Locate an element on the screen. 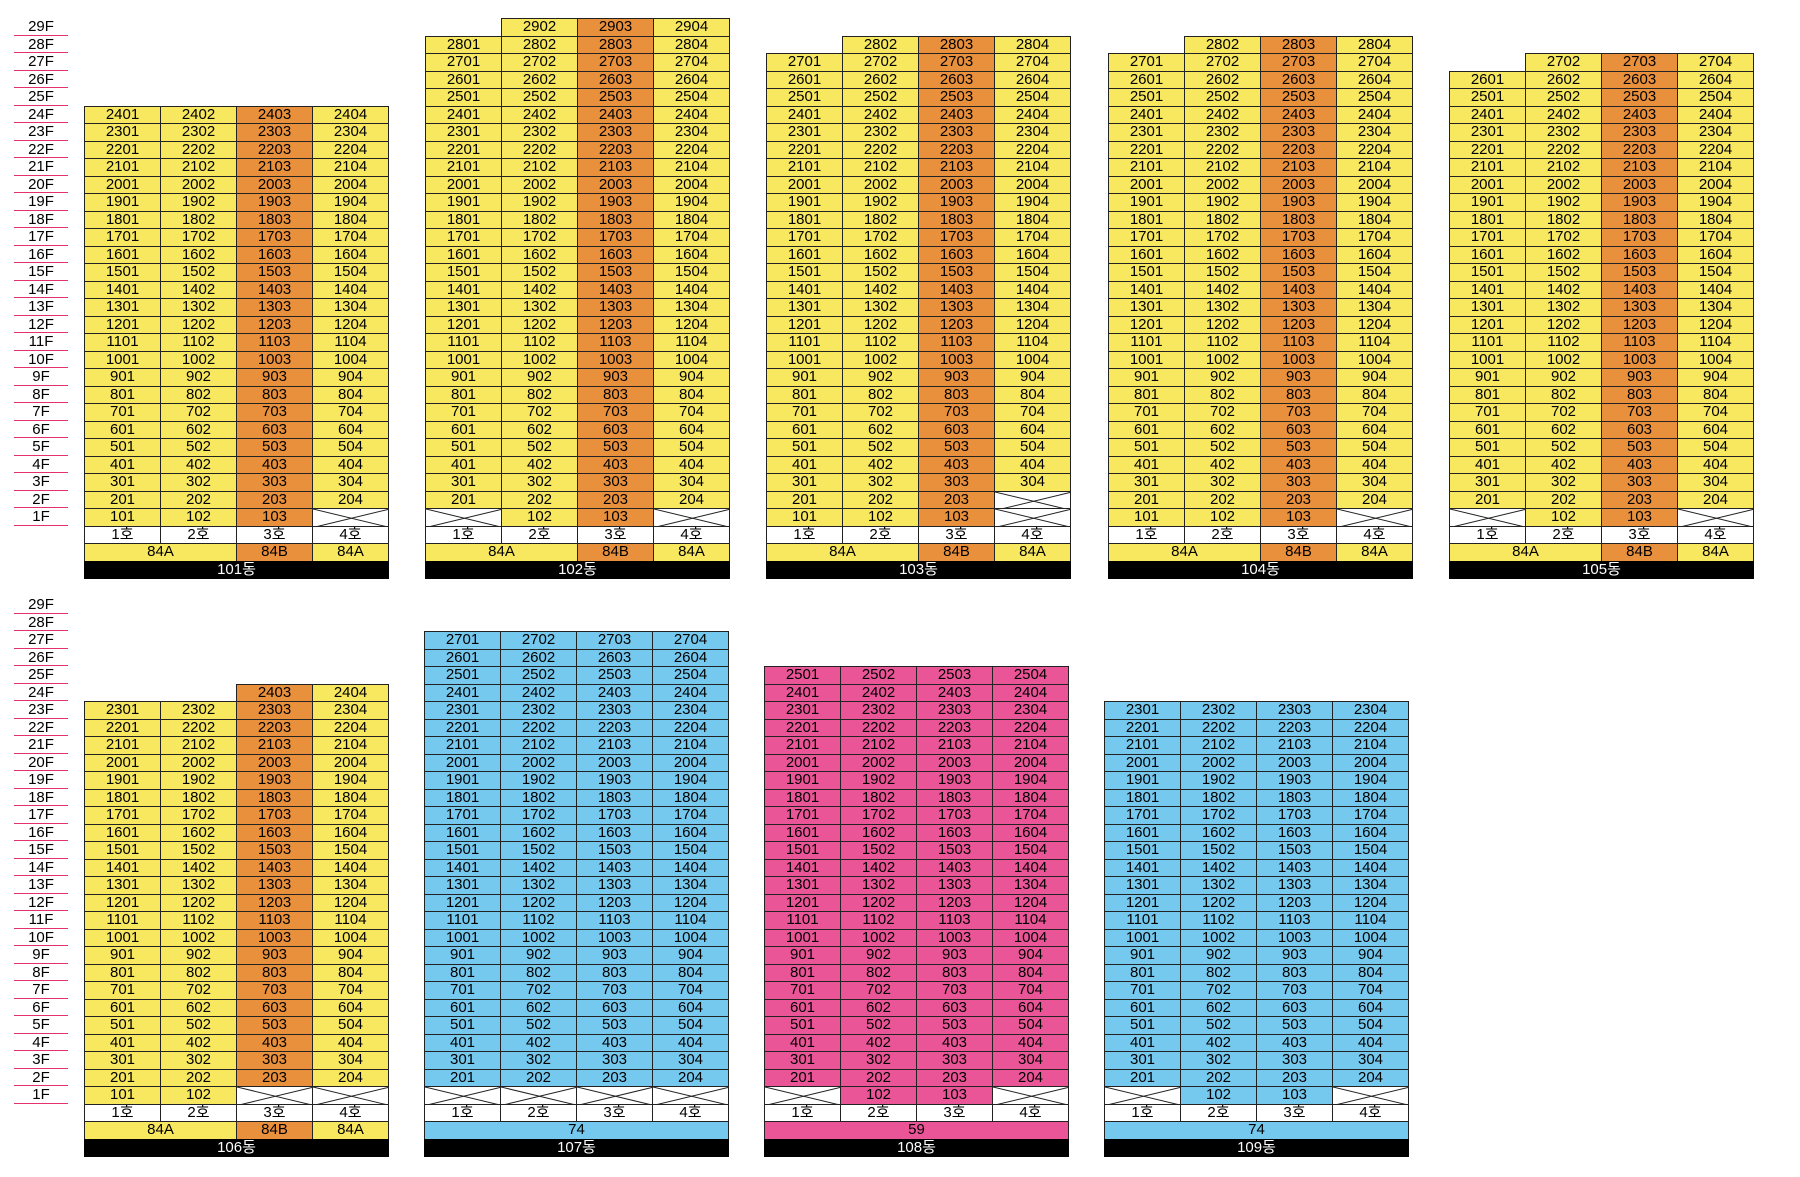  unit-cell: 502 is located at coordinates (538, 1025).